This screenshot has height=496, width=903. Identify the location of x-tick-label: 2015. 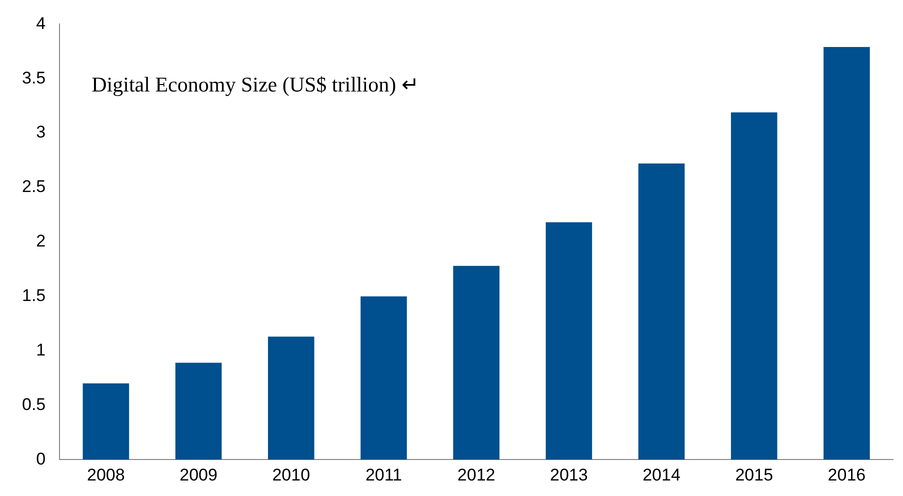
(754, 474).